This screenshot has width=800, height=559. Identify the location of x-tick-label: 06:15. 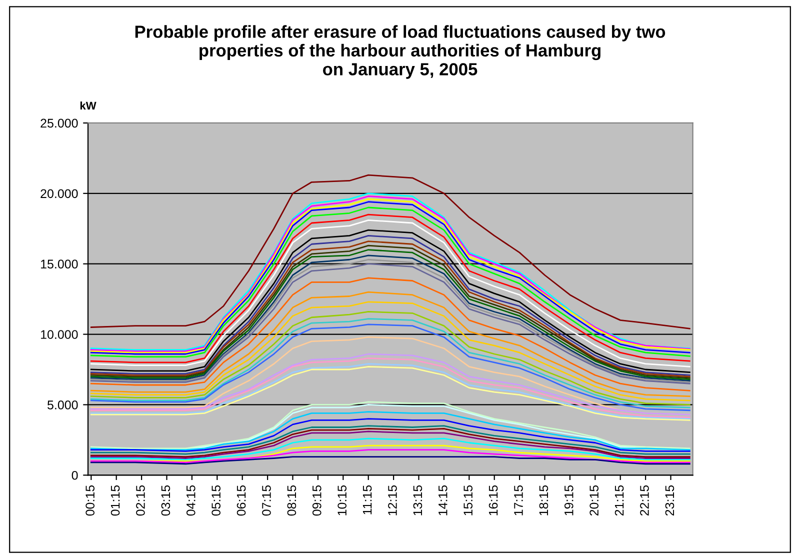
(241, 500).